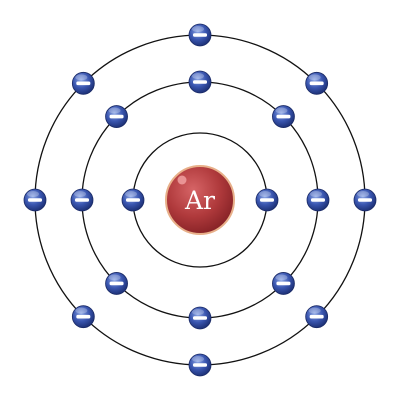 This screenshot has height=400, width=400. I want to click on nucleus-highlight, so click(182, 180).